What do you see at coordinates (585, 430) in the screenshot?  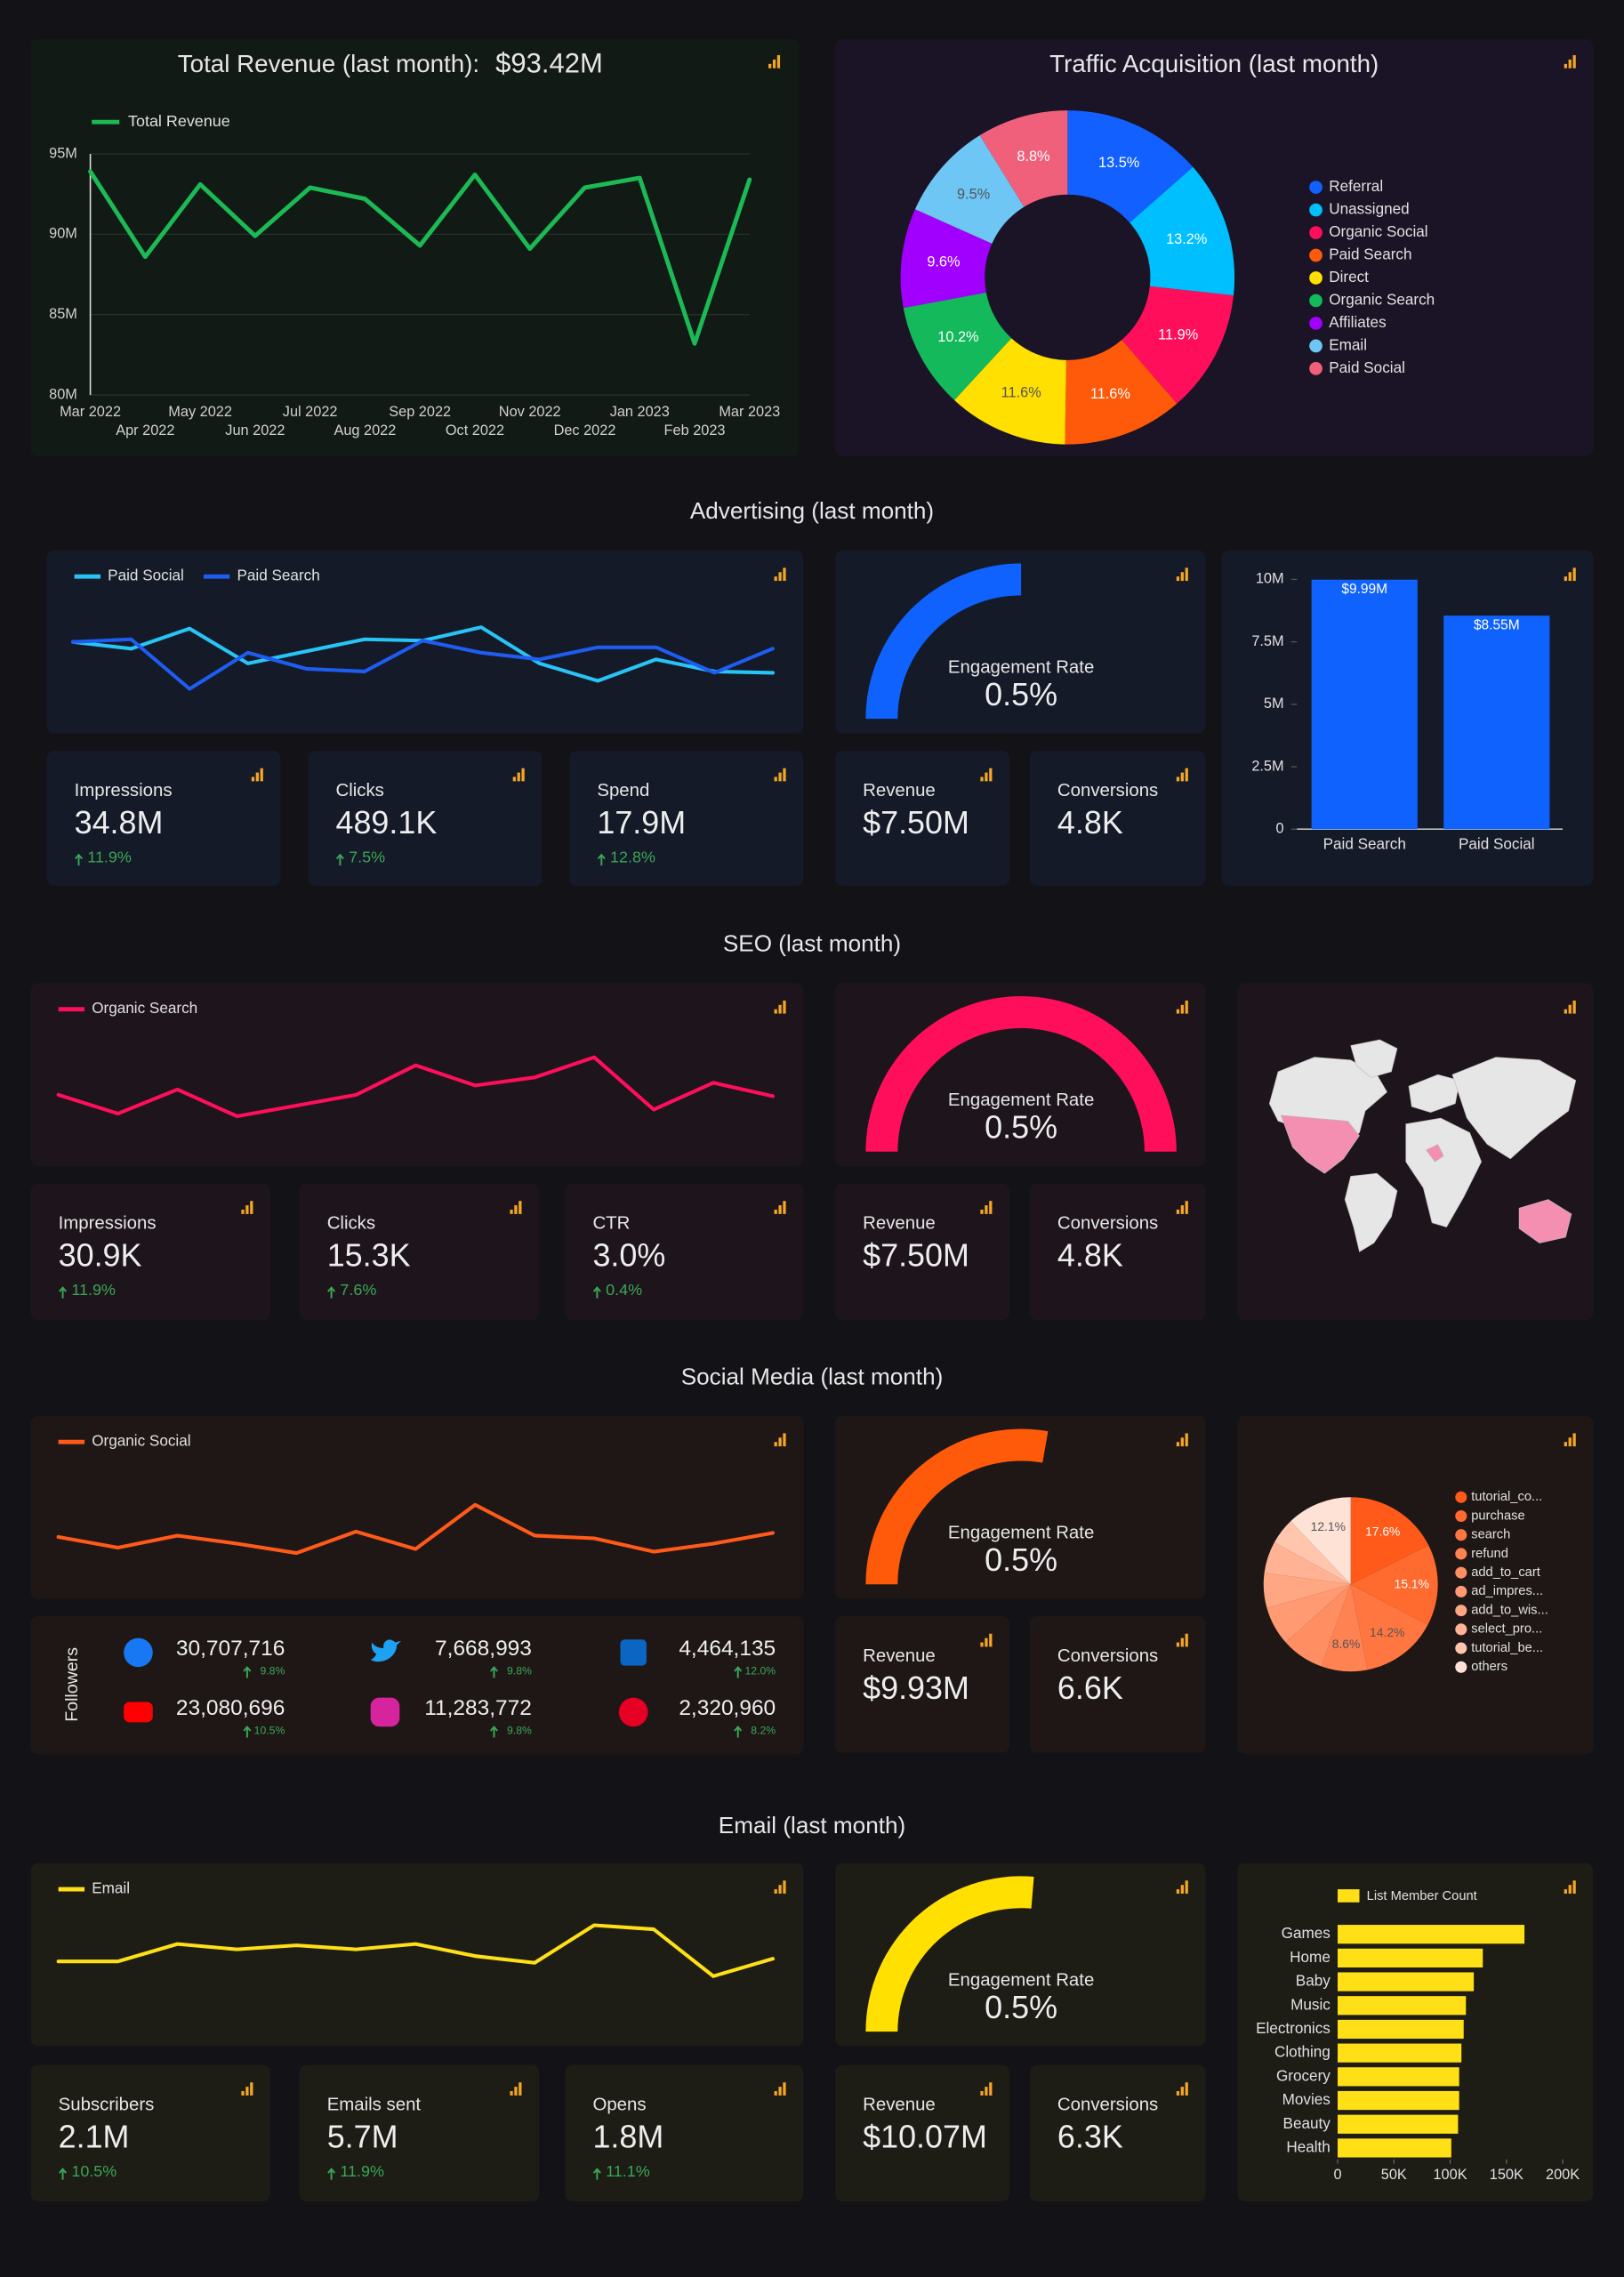 I see `x-tick-label: Dec 2022` at bounding box center [585, 430].